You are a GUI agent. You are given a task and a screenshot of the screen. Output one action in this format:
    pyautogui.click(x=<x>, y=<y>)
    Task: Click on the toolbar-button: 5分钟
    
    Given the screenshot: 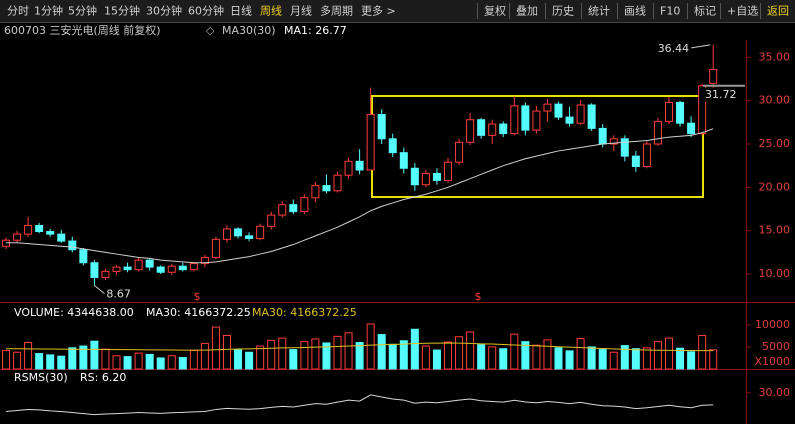 What is the action you would take?
    pyautogui.click(x=82, y=11)
    